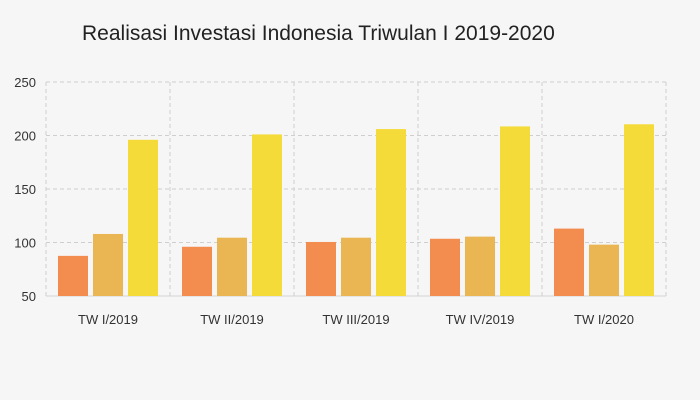  What do you see at coordinates (604, 319) in the screenshot?
I see `x-tick-label: TW I/2020` at bounding box center [604, 319].